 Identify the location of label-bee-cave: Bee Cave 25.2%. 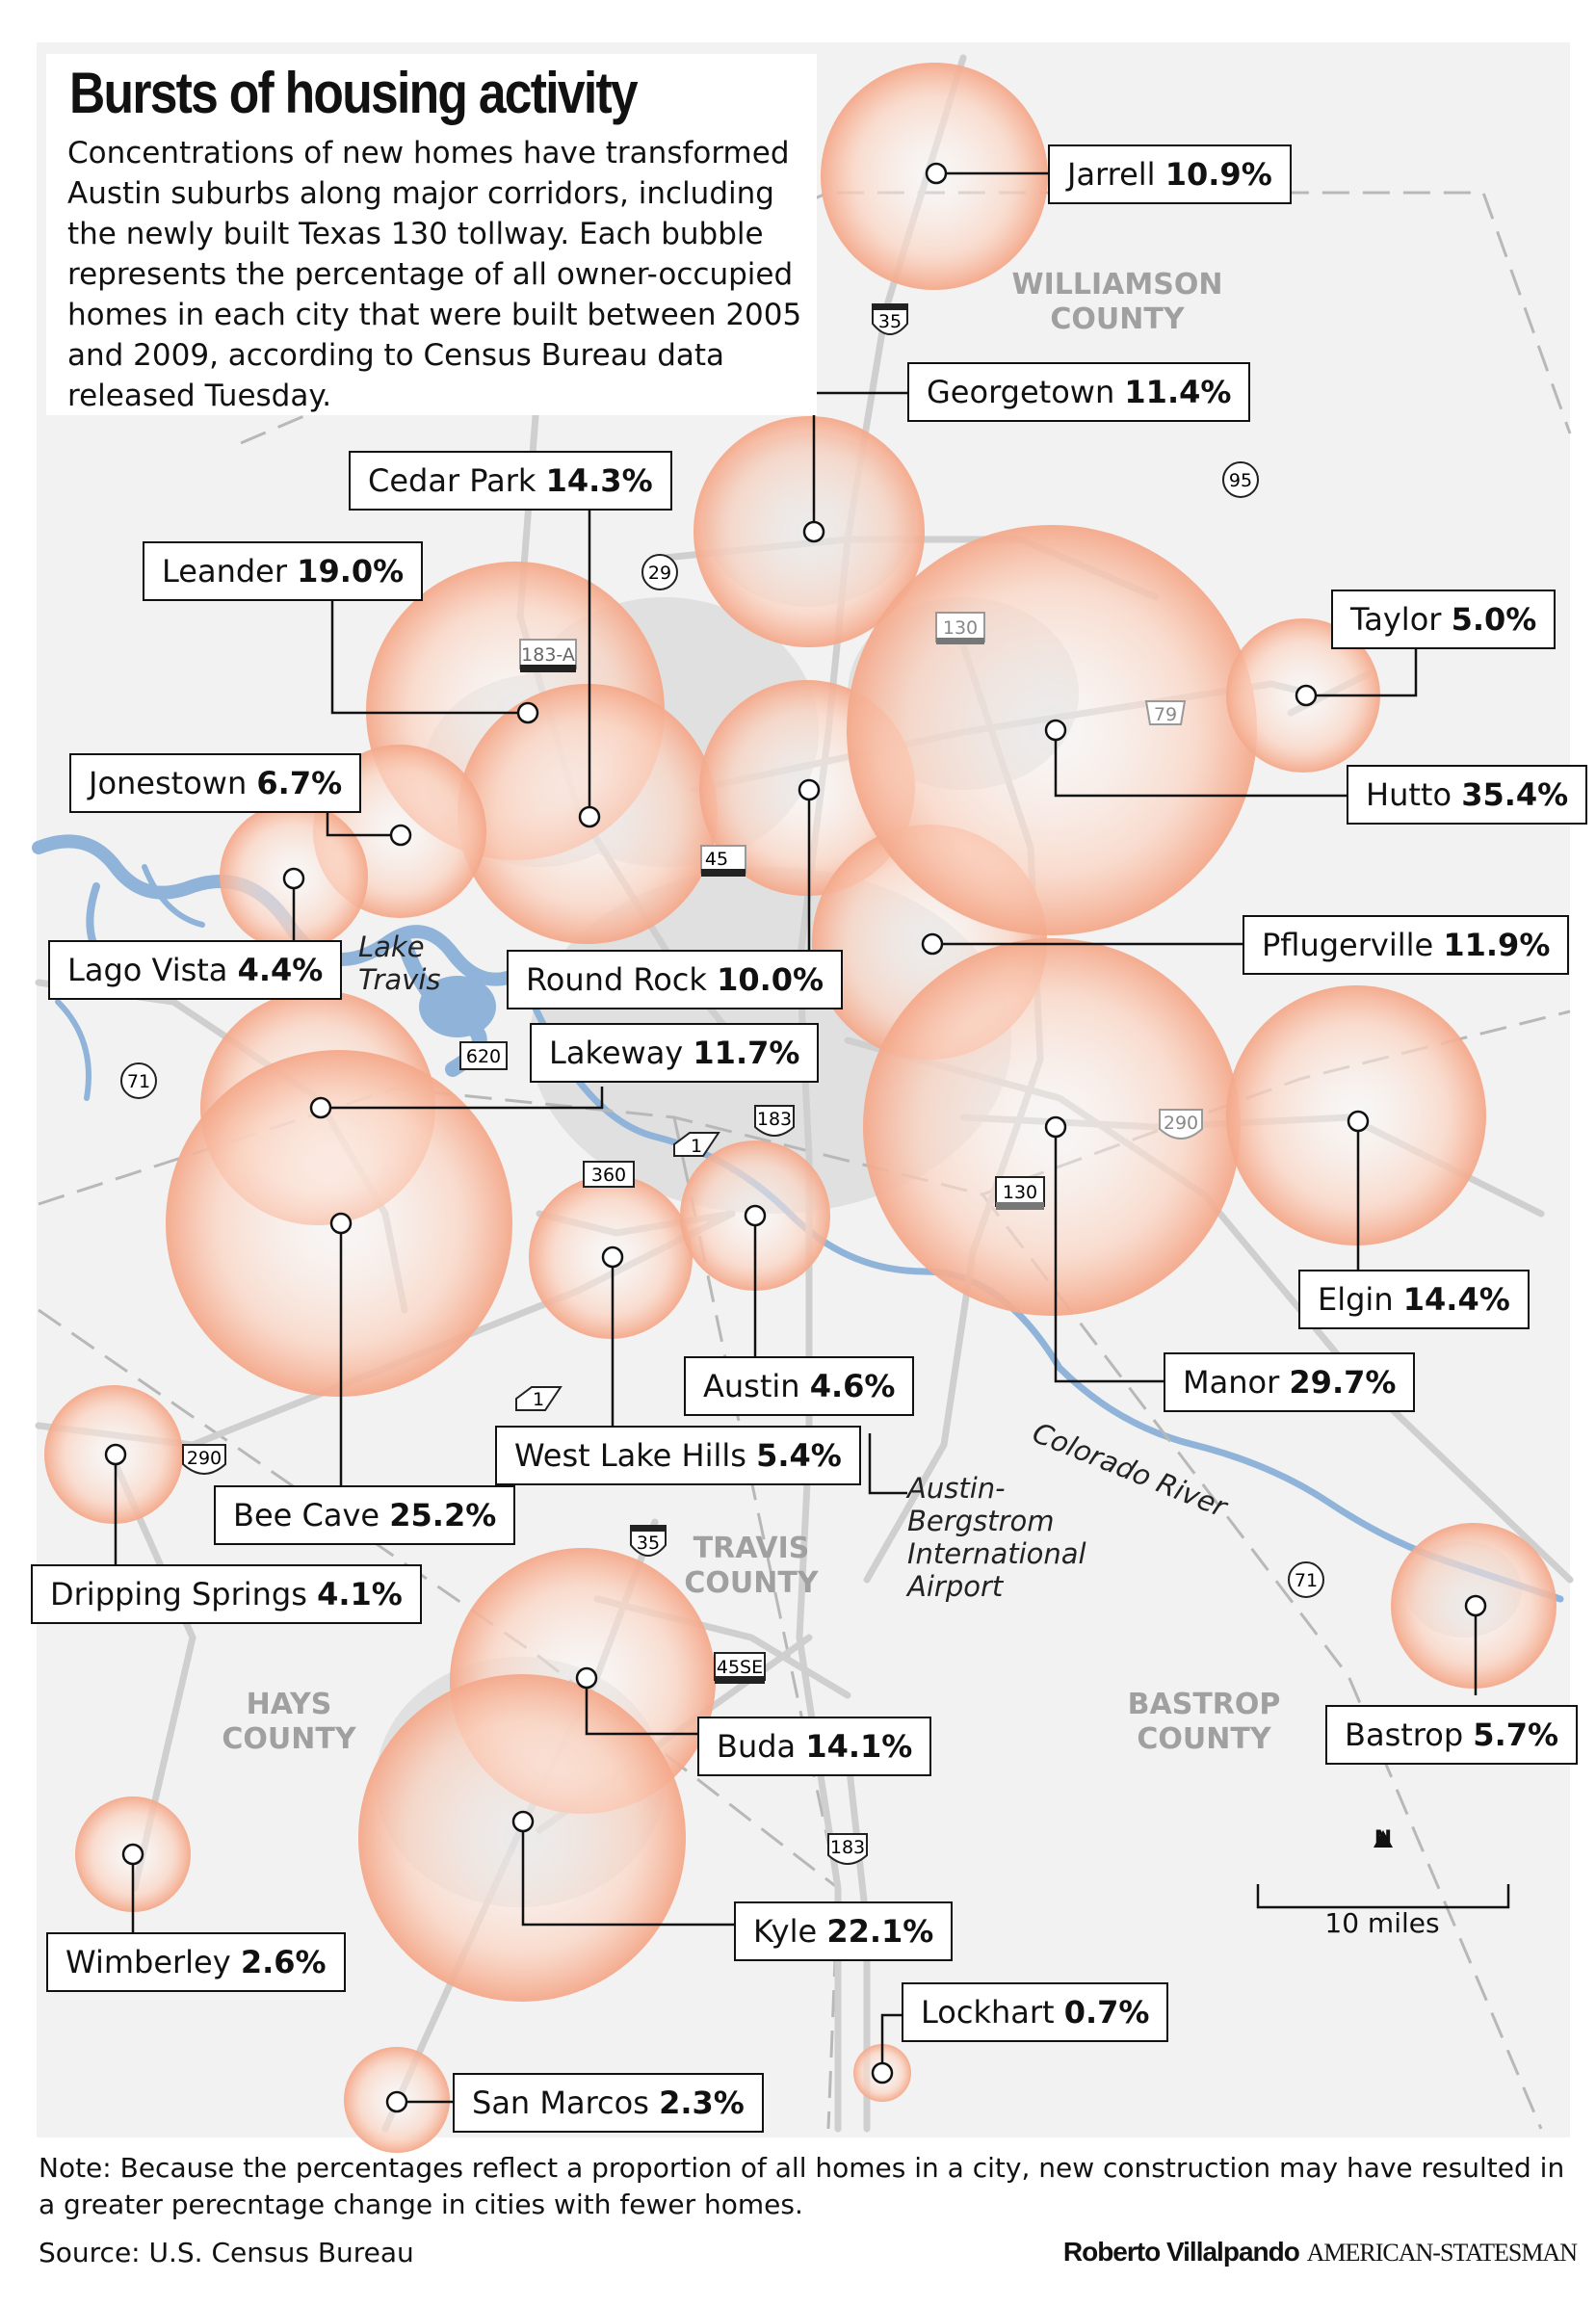
(365, 1515).